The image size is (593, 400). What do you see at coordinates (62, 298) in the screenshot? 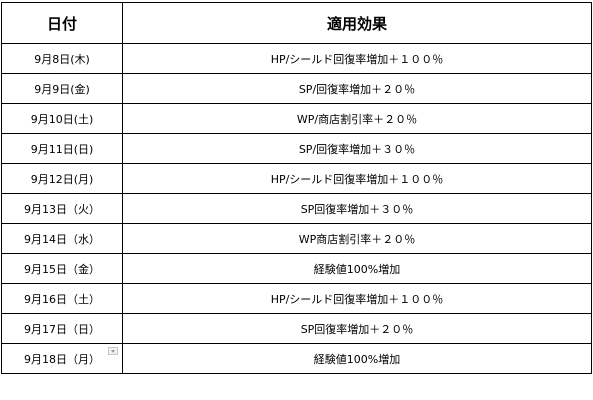
I see `date-cell: 9月16日（土）` at bounding box center [62, 298].